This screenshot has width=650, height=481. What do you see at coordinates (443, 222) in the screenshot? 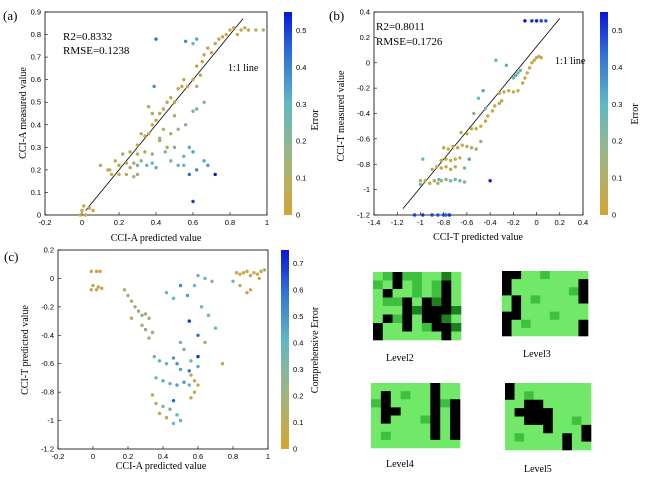
I see `x-tick-label: -0.8` at bounding box center [443, 222].